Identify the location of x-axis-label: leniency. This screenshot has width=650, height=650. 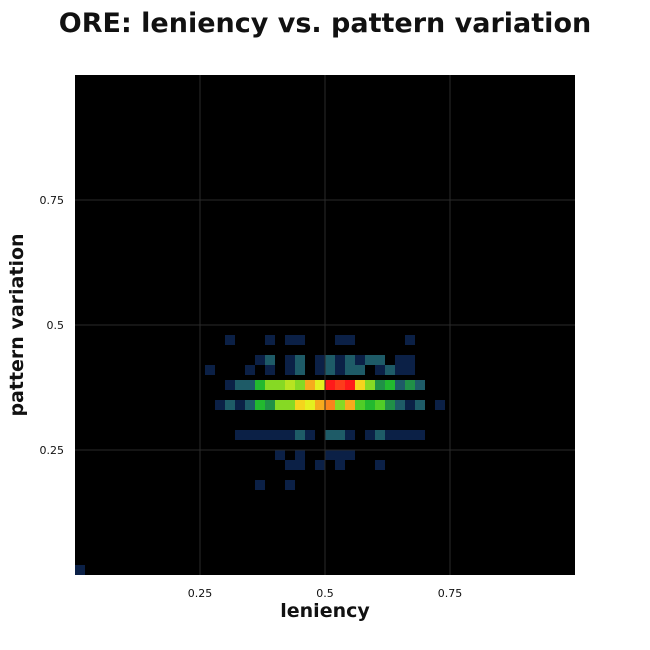
(325, 611).